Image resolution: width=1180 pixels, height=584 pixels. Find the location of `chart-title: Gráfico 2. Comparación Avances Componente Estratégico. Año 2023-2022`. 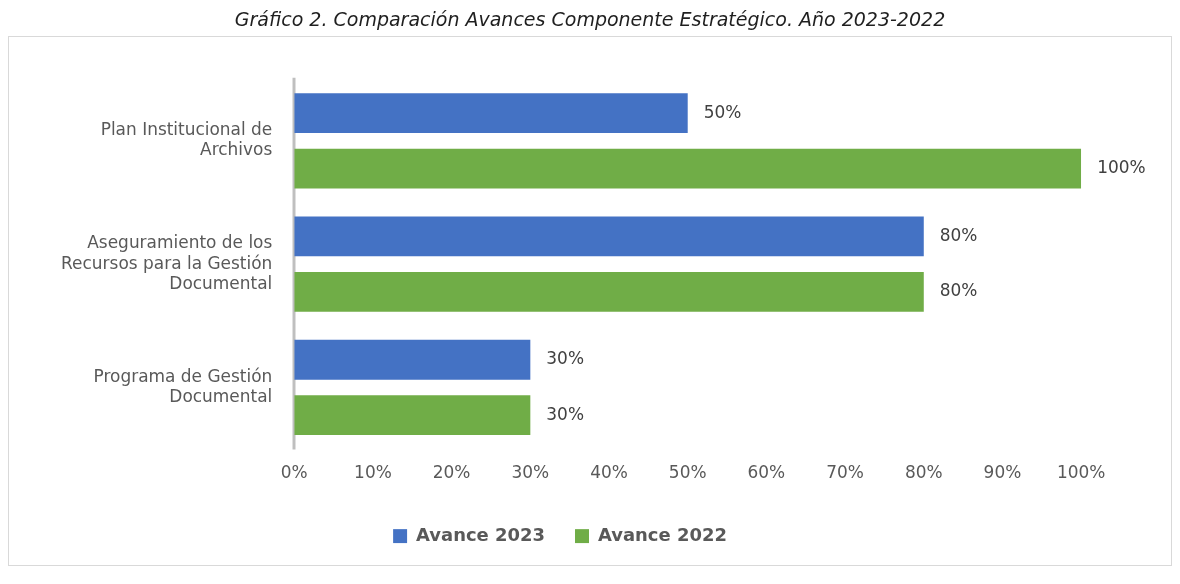

chart-title: Gráfico 2. Comparación Avances Componente Estratégico. Año 2023-2022 is located at coordinates (590, 19).